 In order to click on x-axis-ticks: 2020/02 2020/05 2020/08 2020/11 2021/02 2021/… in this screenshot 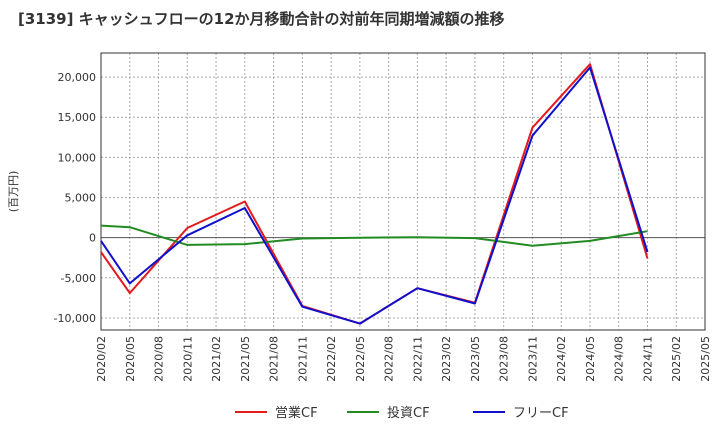, I will do `click(403, 359)`.